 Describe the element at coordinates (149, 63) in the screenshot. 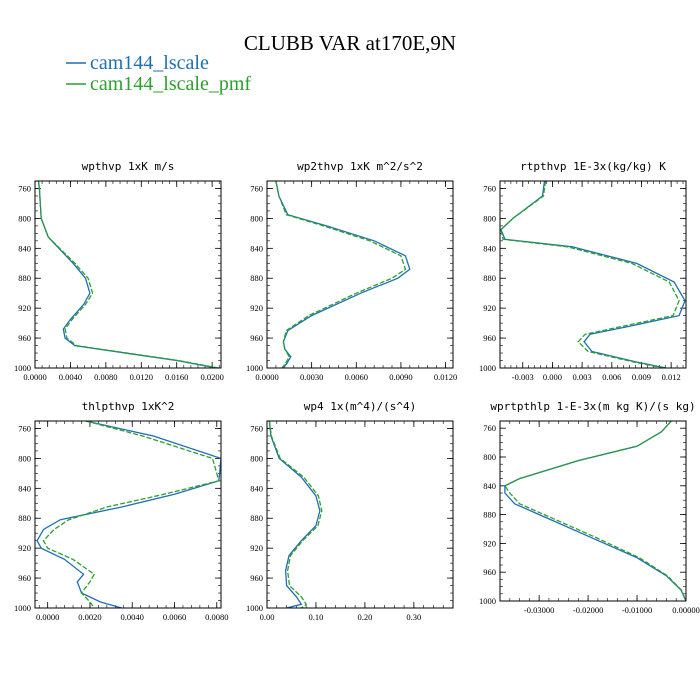

I see `legend-label-lscale: cam144_lscale` at that location.